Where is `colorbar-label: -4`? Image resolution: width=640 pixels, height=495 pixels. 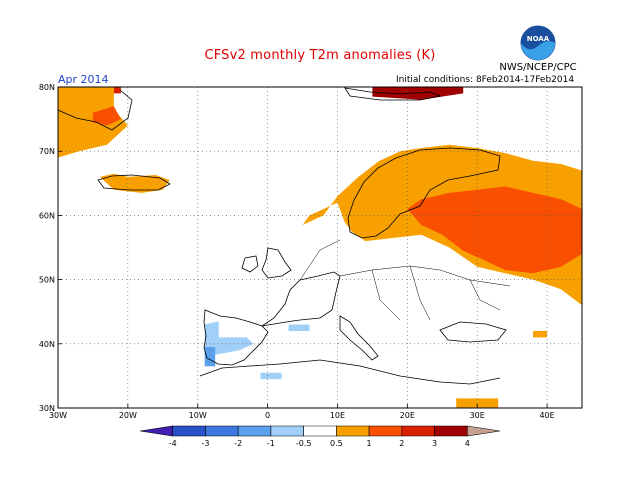 colorbar-label: -4 is located at coordinates (173, 443).